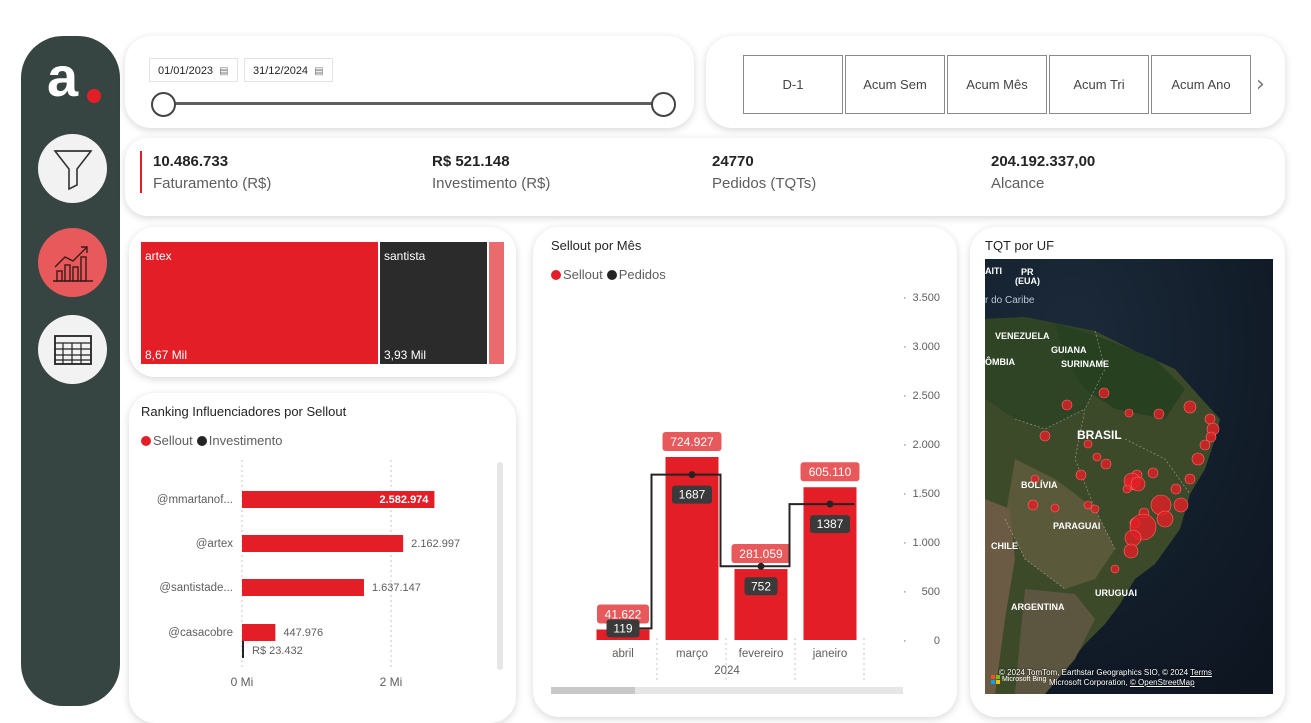 The image size is (1311, 723). I want to click on logo-dot, so click(94, 96).